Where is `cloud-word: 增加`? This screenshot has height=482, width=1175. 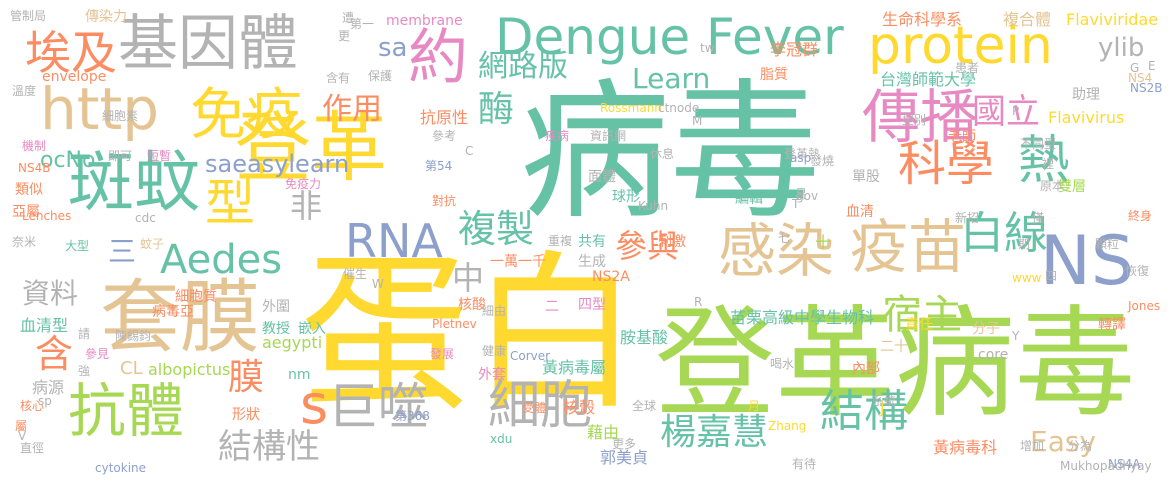
cloud-word: 增加 is located at coordinates (1032, 446).